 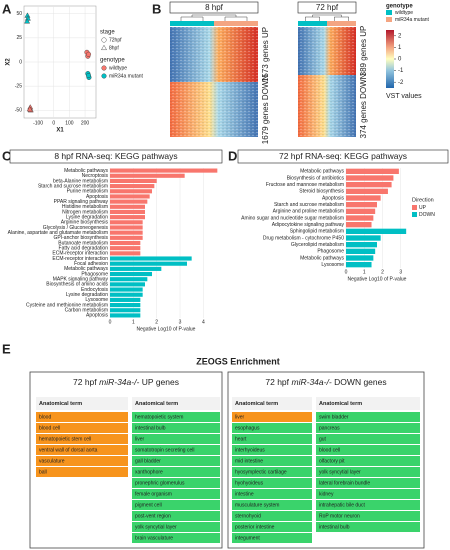 What do you see at coordinates (60, 131) in the screenshot?
I see `x-axis-label: X1` at bounding box center [60, 131].